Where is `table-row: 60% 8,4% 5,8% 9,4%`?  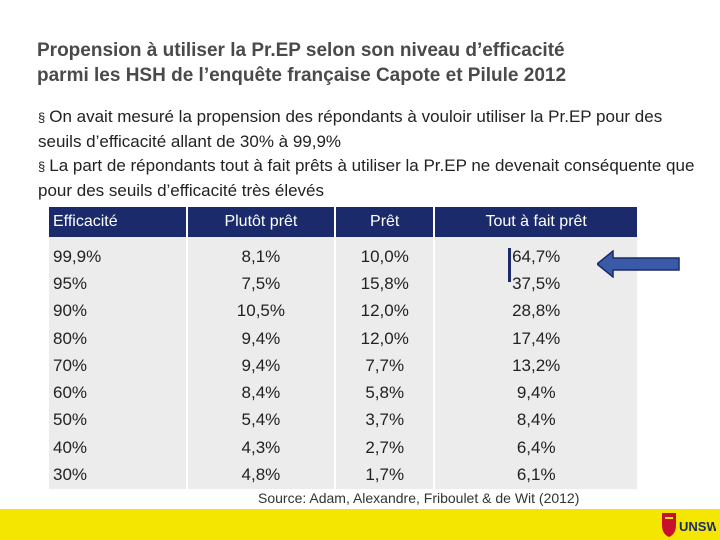 table-row: 60% 8,4% 5,8% 9,4% is located at coordinates (343, 393).